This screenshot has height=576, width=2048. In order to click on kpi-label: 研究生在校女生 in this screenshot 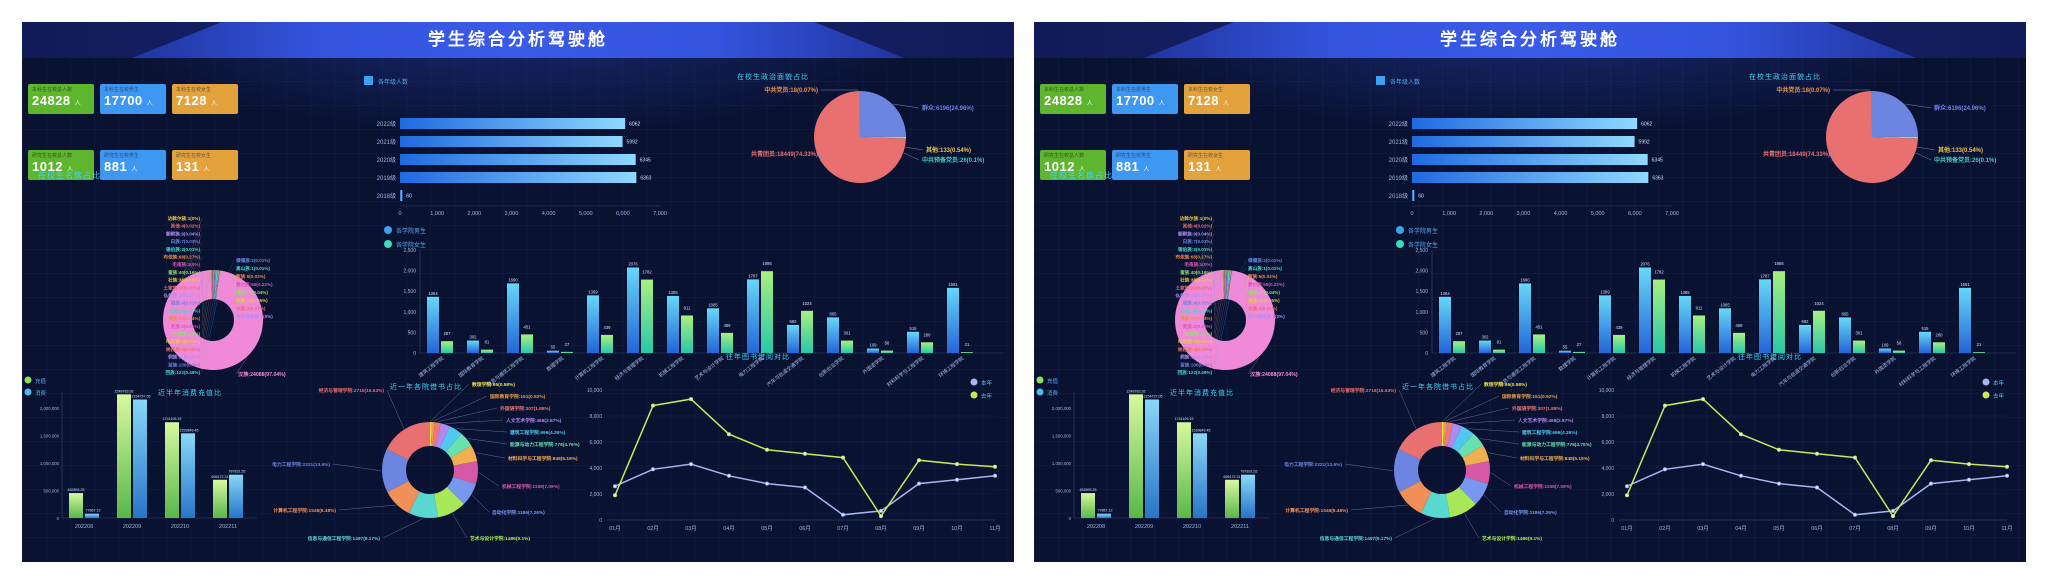, I will do `click(1206, 156)`.